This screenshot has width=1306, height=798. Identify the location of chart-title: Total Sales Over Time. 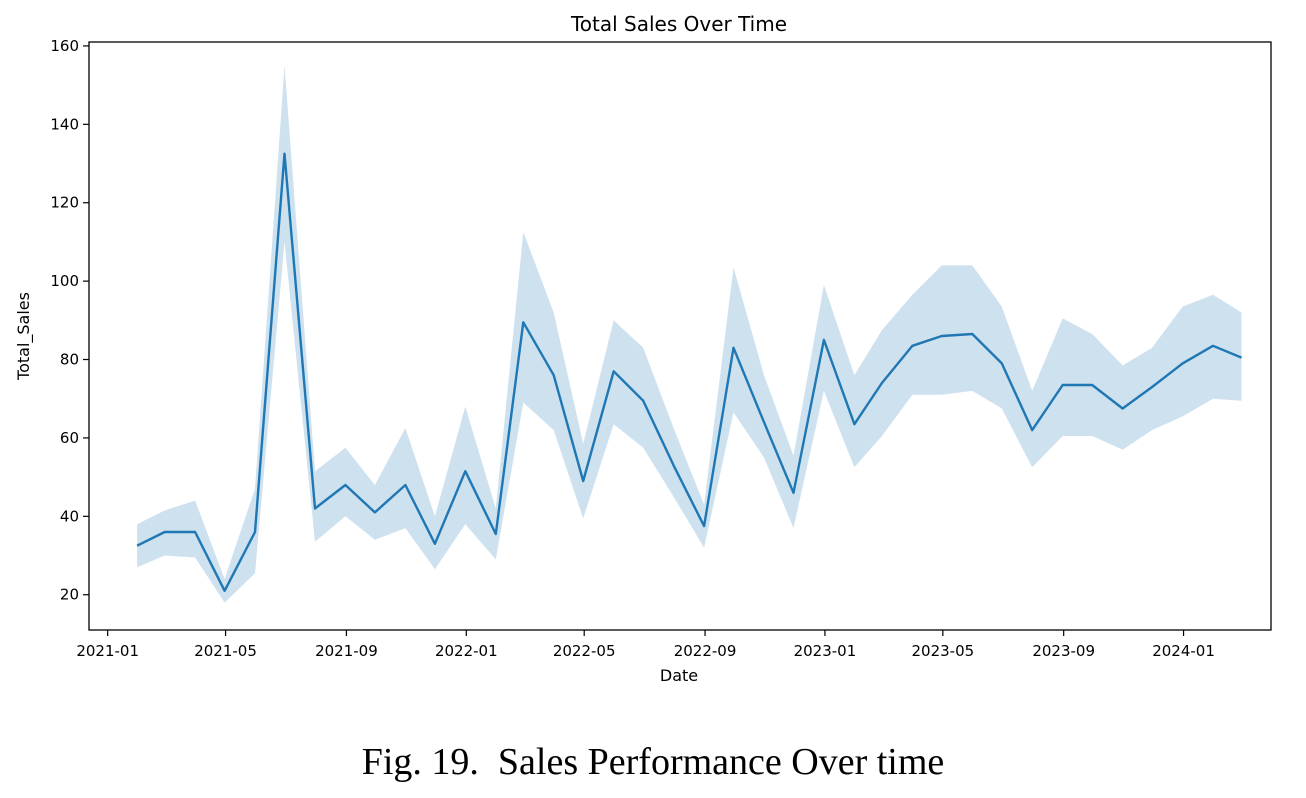
(678, 24).